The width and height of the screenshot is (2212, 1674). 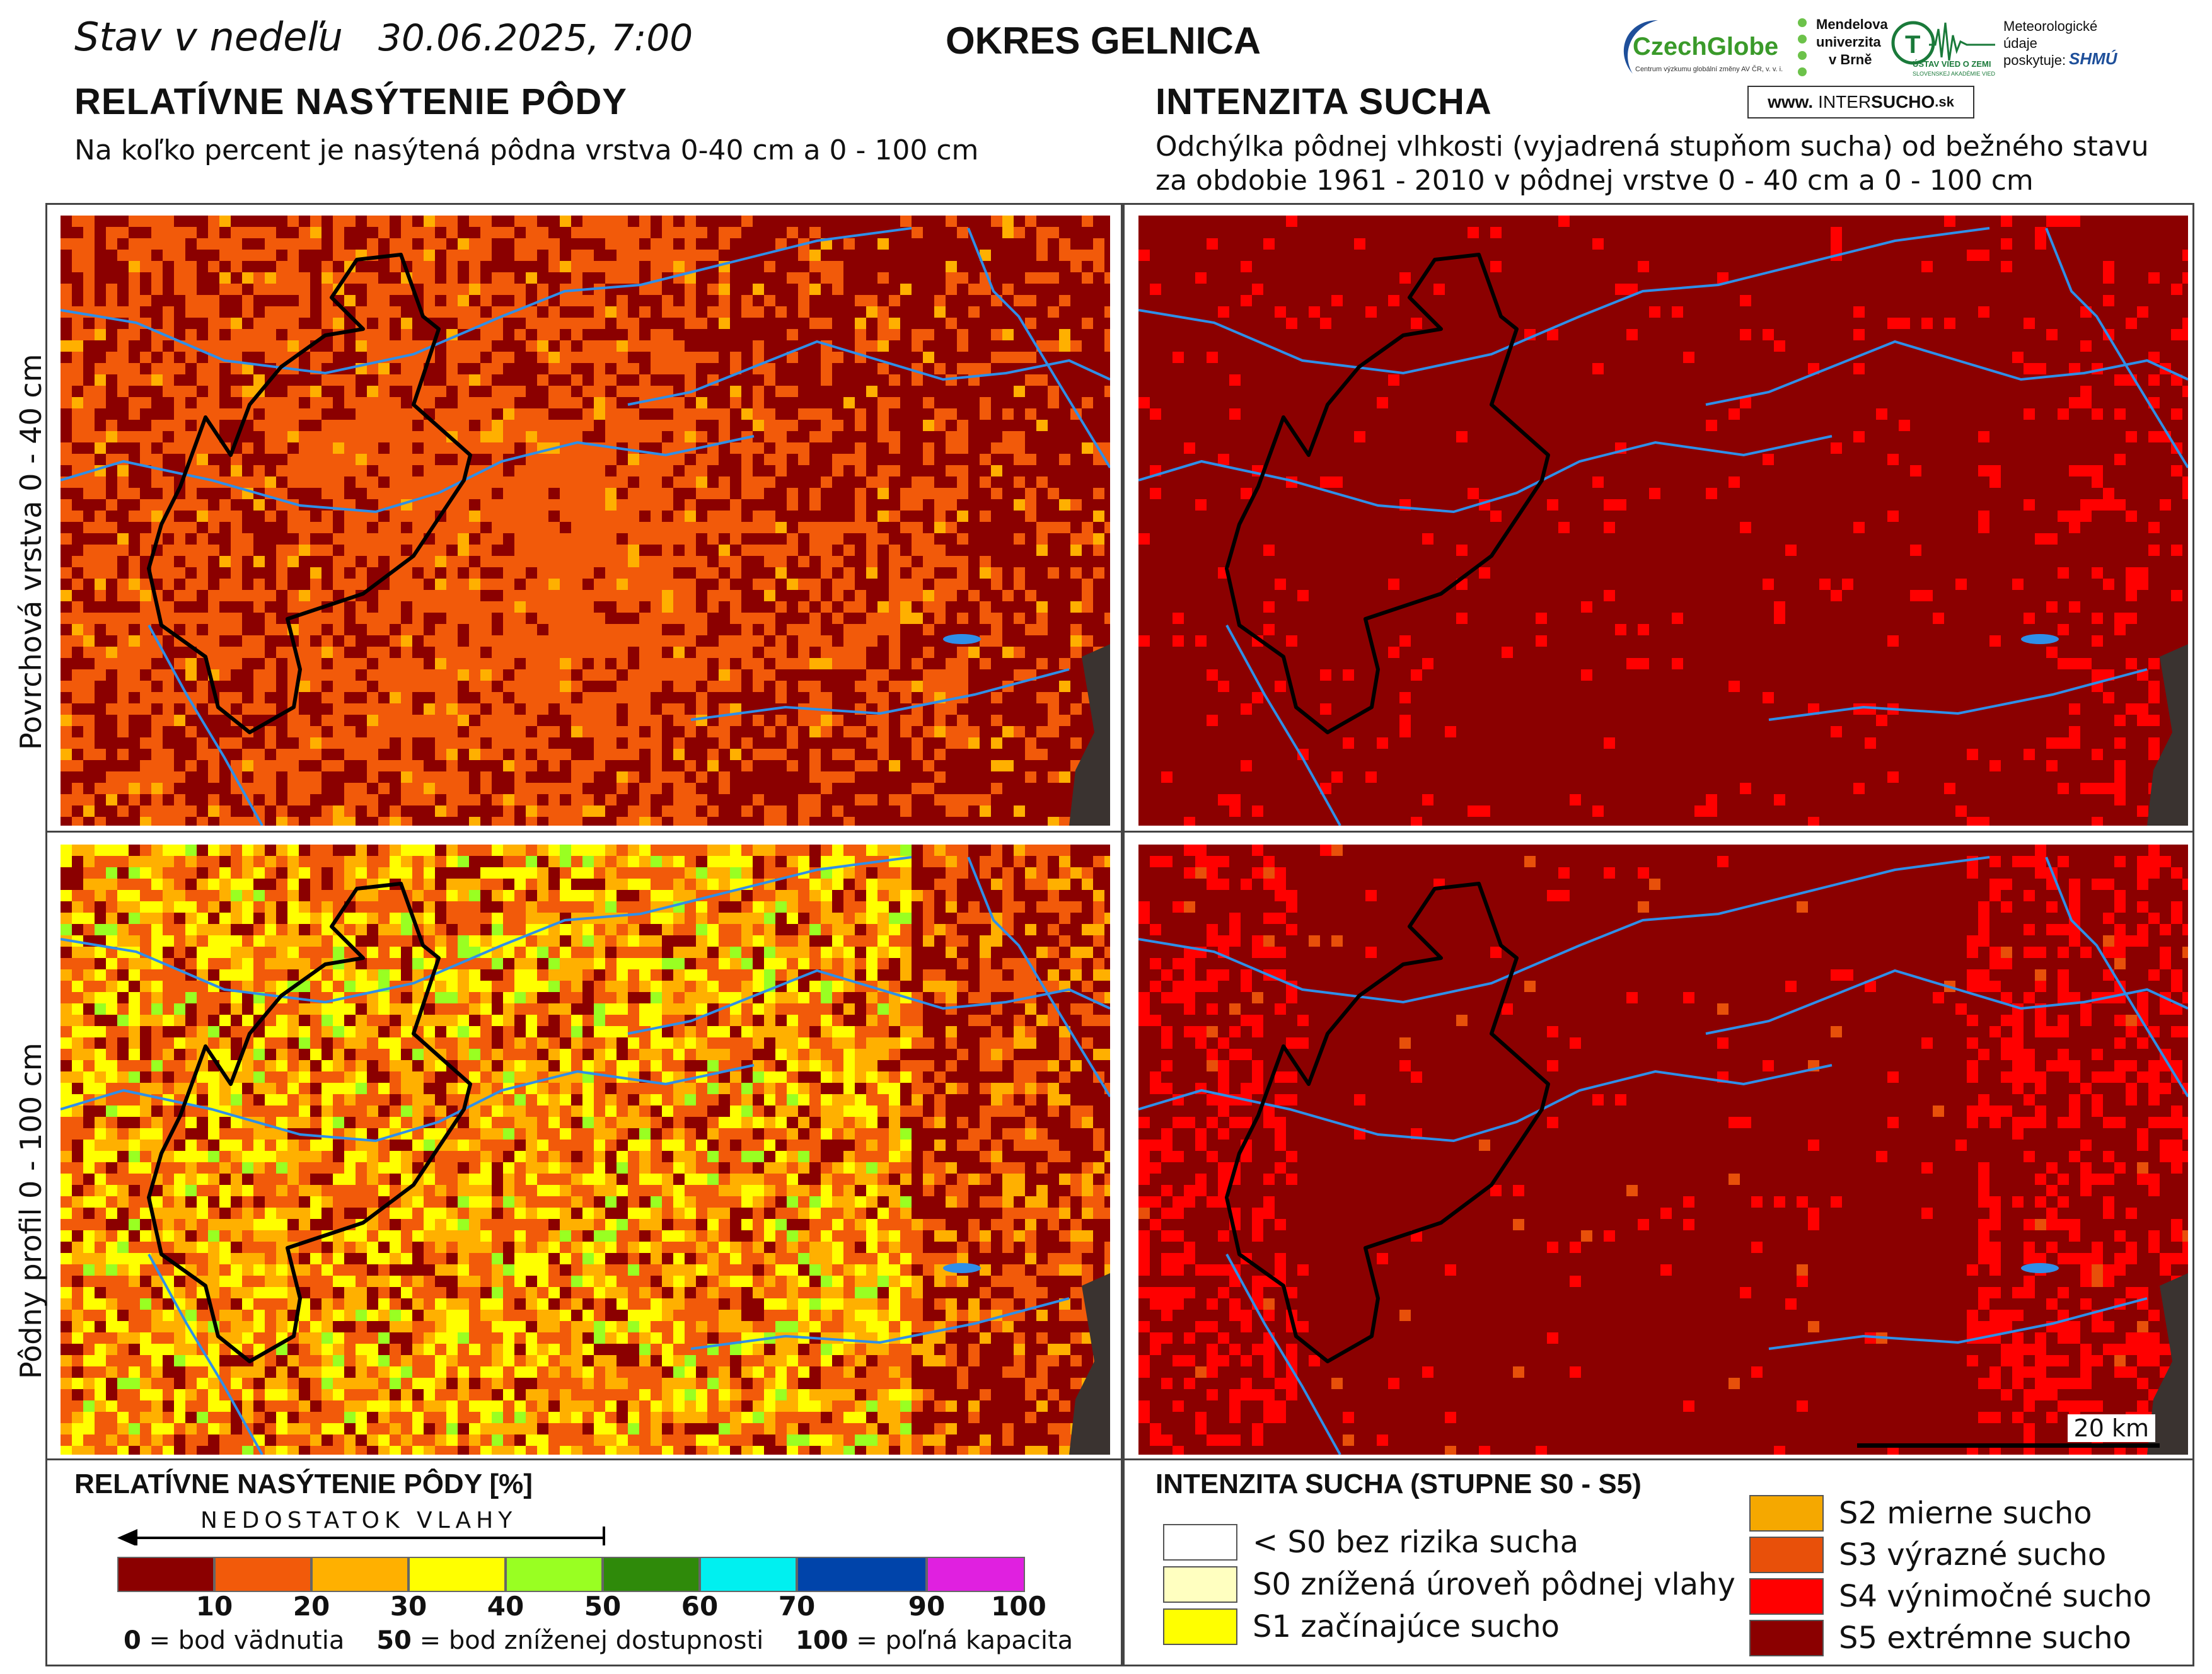 What do you see at coordinates (132, 1640) in the screenshot?
I see `note-0-bold: 0` at bounding box center [132, 1640].